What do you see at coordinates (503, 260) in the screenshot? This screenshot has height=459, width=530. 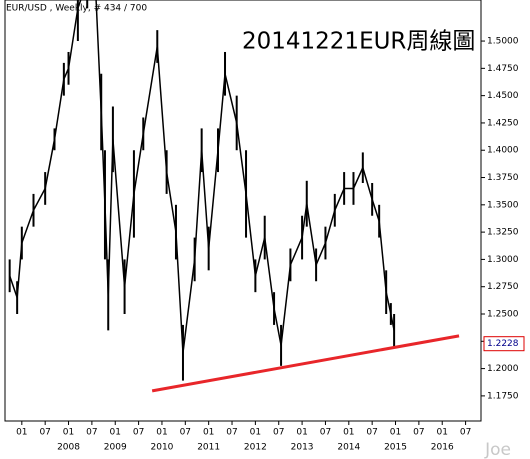 I see `y-tick-label: 1.3000` at bounding box center [503, 260].